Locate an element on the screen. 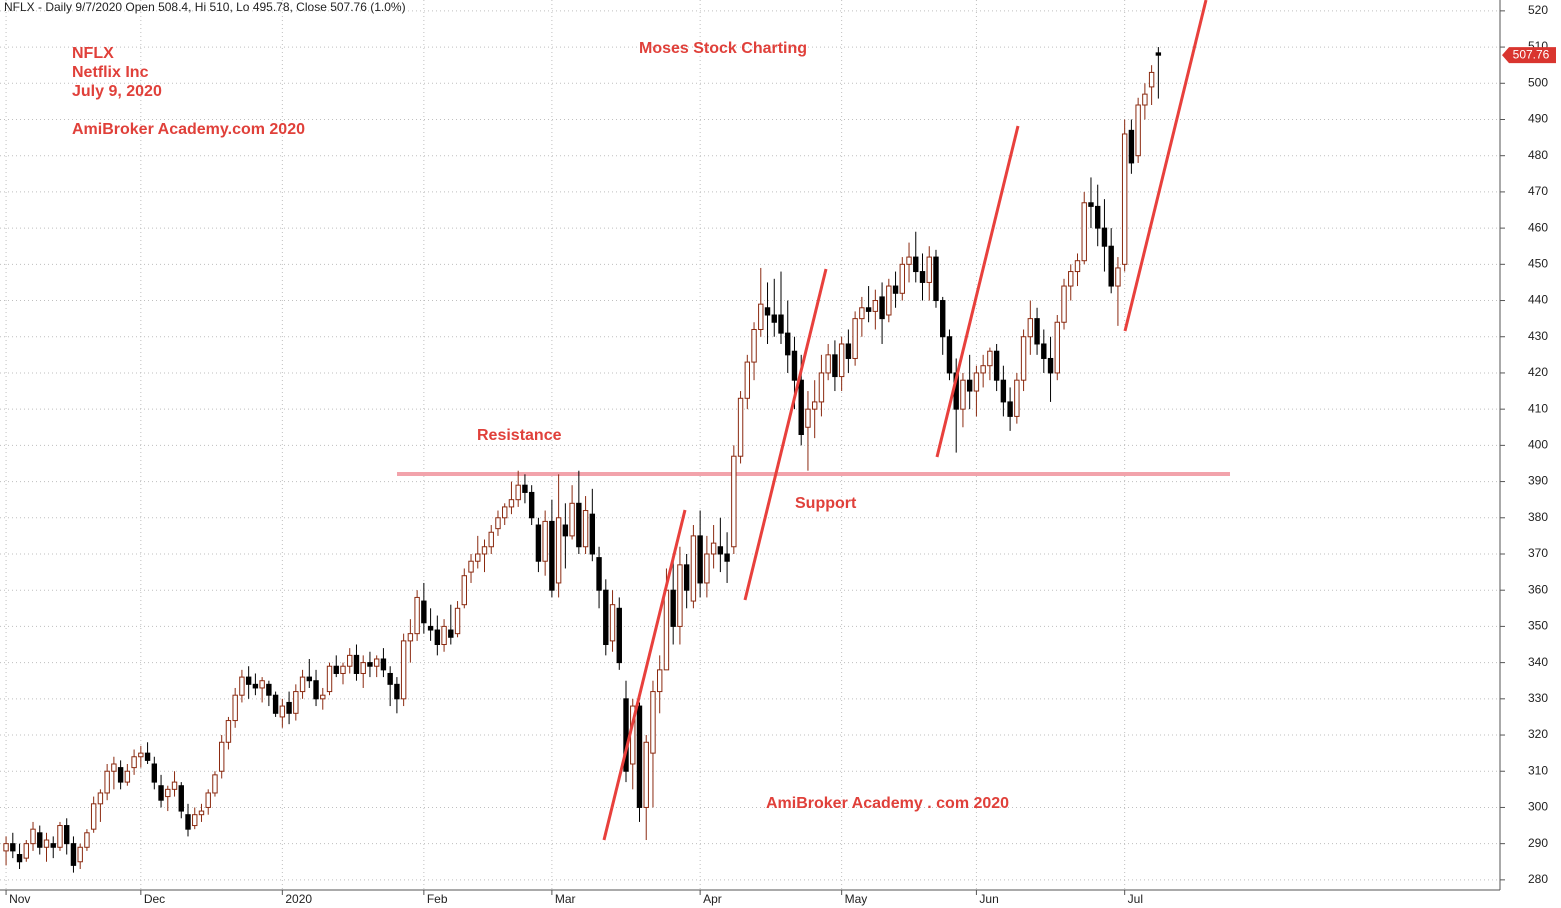  y-tick-label: 310 is located at coordinates (1538, 770).